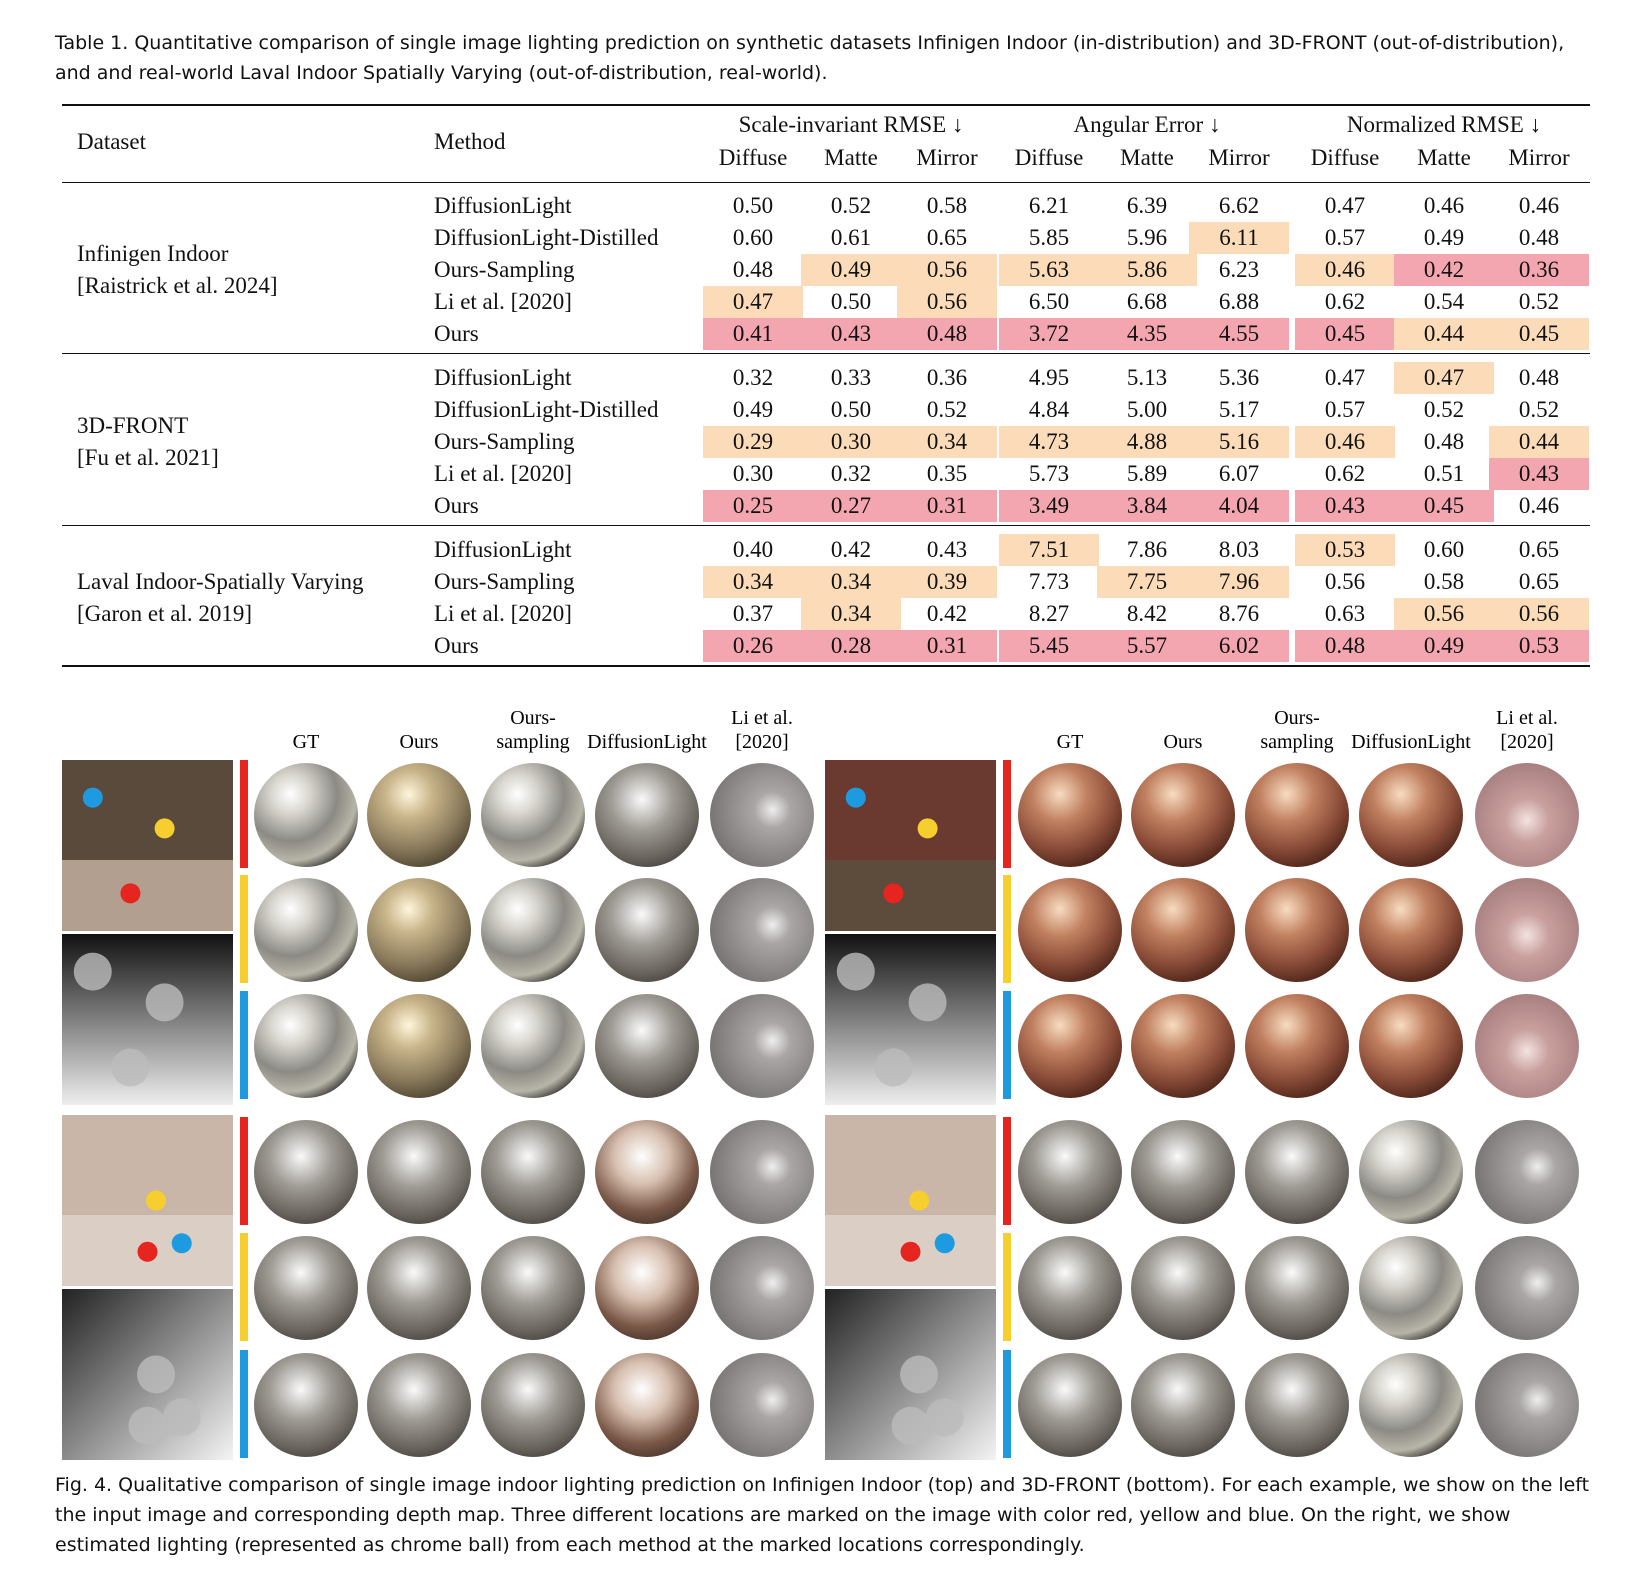 The width and height of the screenshot is (1637, 1584). Describe the element at coordinates (753, 549) in the screenshot. I see `cell-value: 0.40` at that location.